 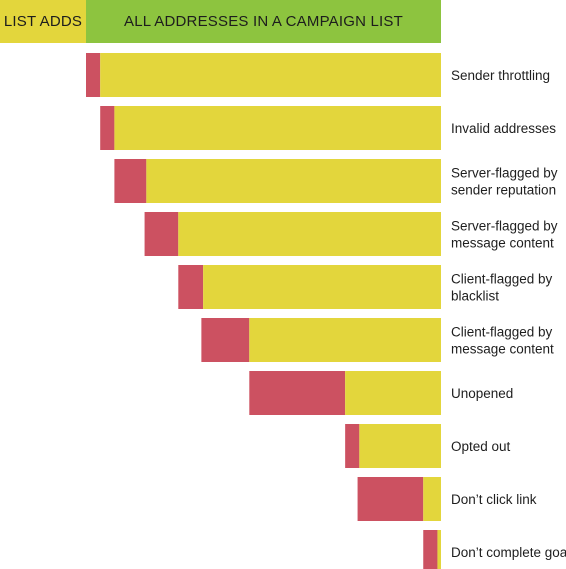 I want to click on header-list-adds: LIST ADDS, so click(x=43, y=21).